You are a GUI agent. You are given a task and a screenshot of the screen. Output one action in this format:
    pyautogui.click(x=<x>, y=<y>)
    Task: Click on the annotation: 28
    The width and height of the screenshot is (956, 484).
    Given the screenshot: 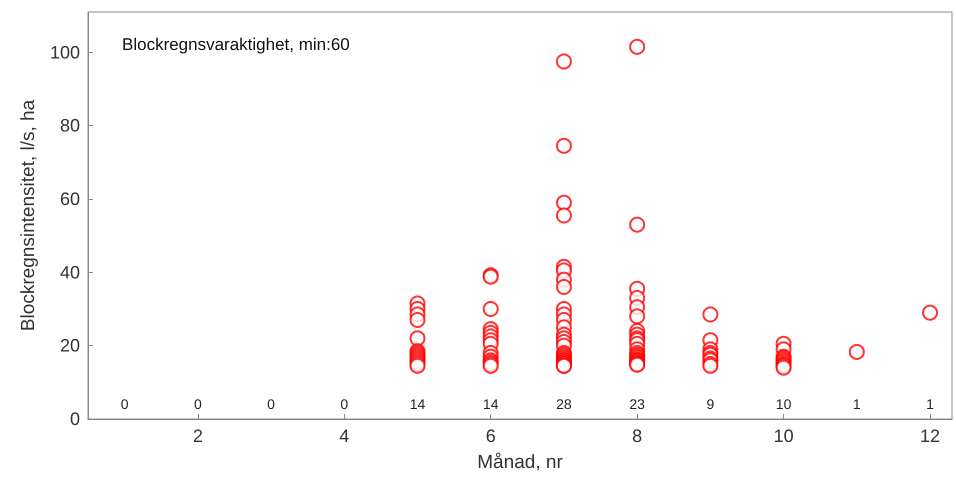 What is the action you would take?
    pyautogui.click(x=564, y=404)
    